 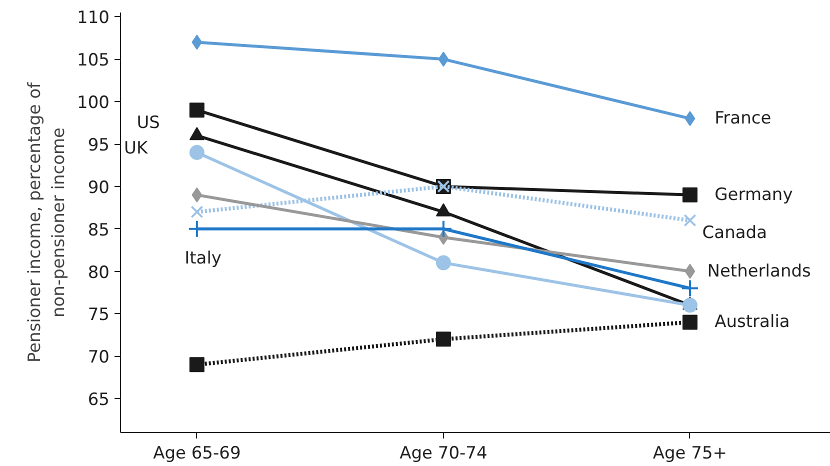 I want to click on y-tick-label: 70, so click(x=99, y=358).